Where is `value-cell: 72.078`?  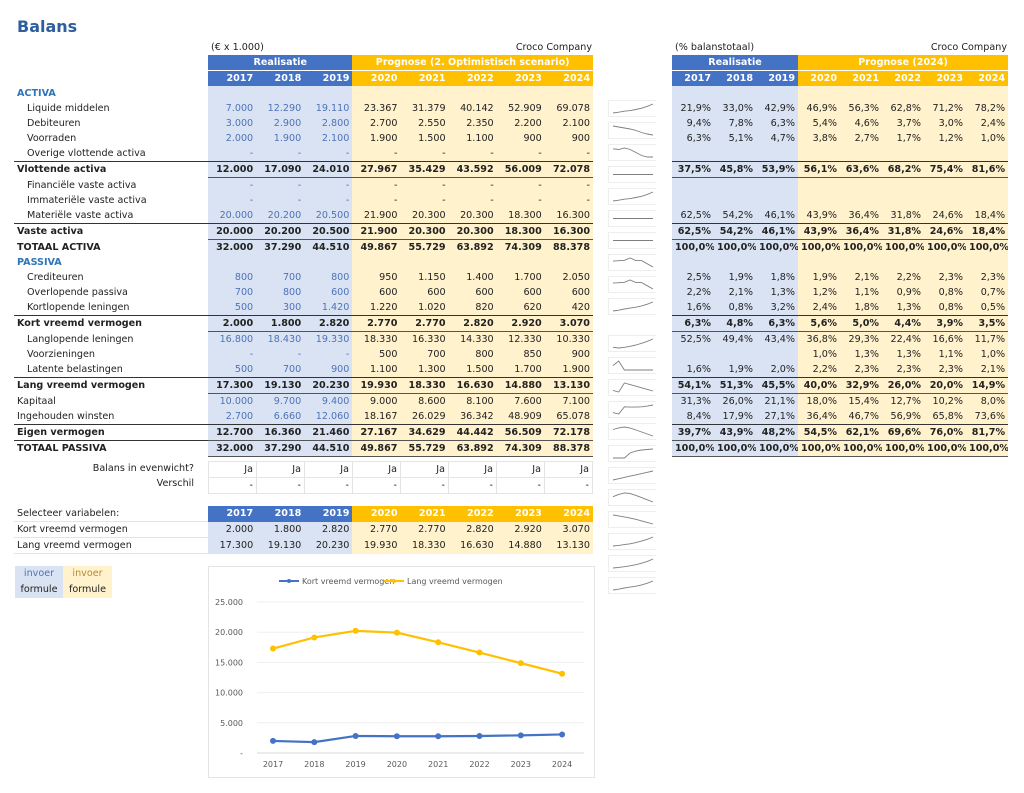 value-cell: 72.078 is located at coordinates (568, 169).